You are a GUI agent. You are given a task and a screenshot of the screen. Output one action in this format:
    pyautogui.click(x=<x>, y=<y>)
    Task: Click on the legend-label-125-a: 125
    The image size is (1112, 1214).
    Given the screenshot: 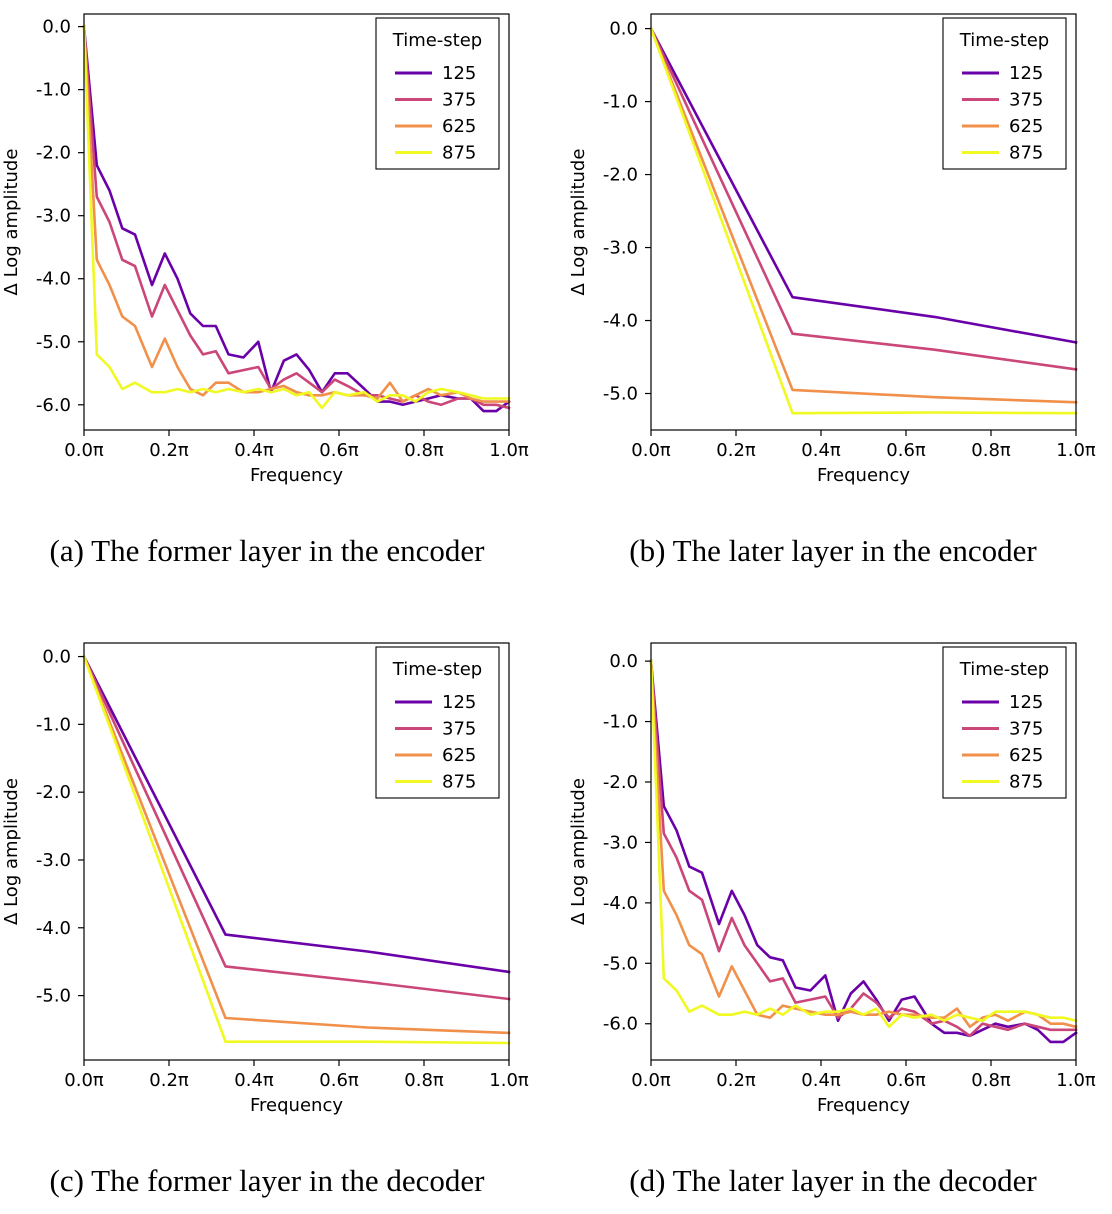 What is the action you would take?
    pyautogui.click(x=459, y=73)
    